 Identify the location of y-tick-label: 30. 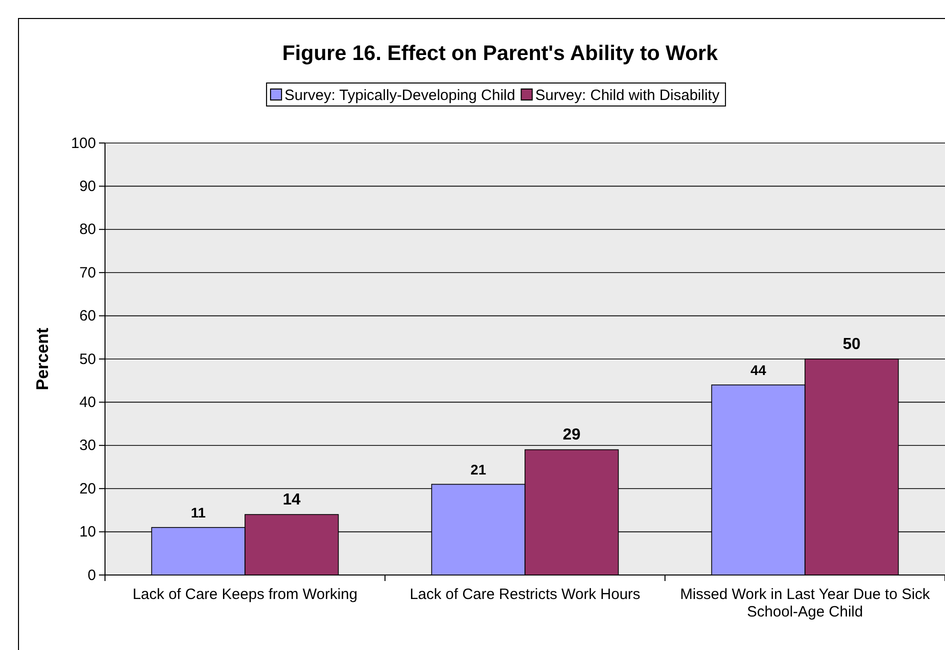
(87, 445).